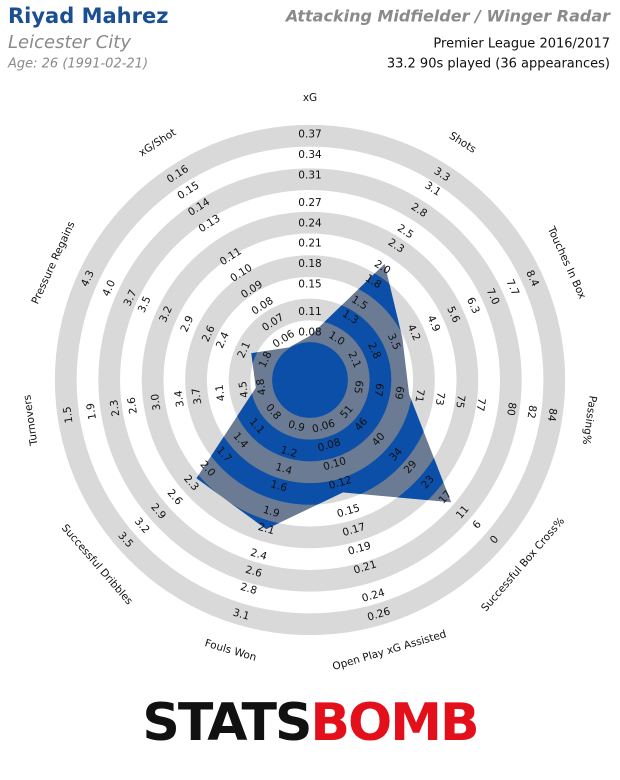 The width and height of the screenshot is (620, 780). What do you see at coordinates (68, 415) in the screenshot?
I see `tick-label: 1.5` at bounding box center [68, 415].